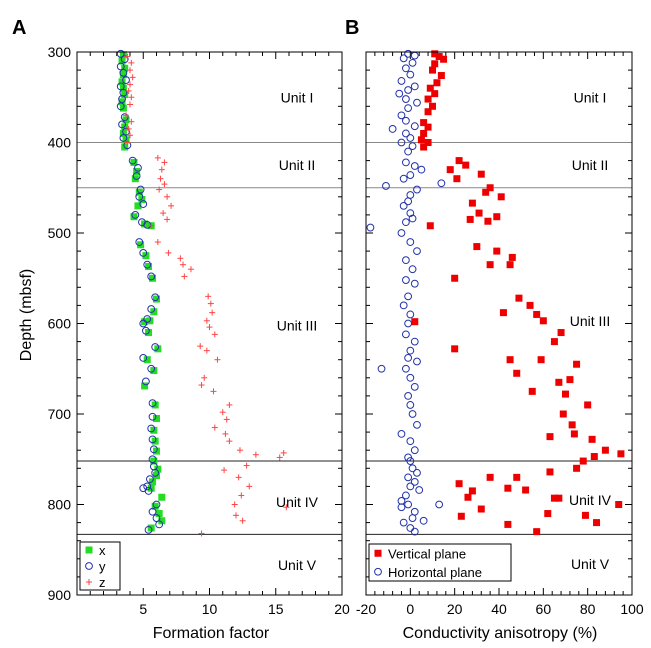 This screenshot has height=648, width=651. Describe the element at coordinates (60, 414) in the screenshot. I see `y-tick-label: 700` at that location.